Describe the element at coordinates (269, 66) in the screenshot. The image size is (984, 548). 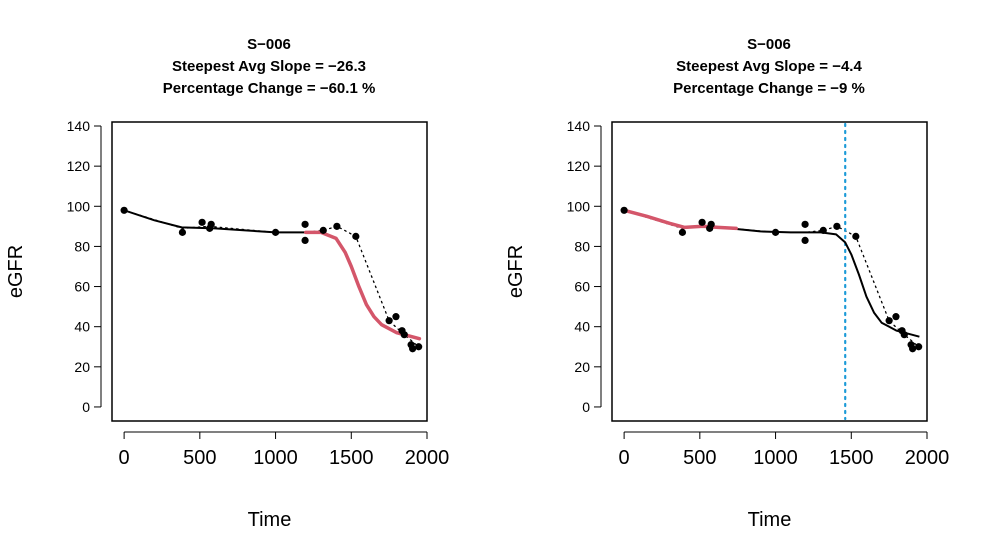
I see `chart-subtitle-line: Steepest Avg Slope = −26.3` at that location.